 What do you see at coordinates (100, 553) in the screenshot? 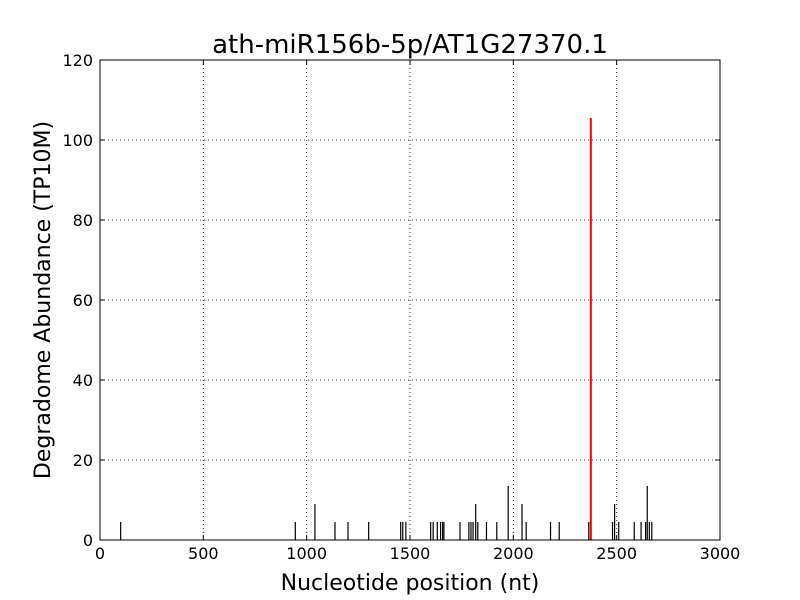
I see `x-tick-label: 0` at bounding box center [100, 553].